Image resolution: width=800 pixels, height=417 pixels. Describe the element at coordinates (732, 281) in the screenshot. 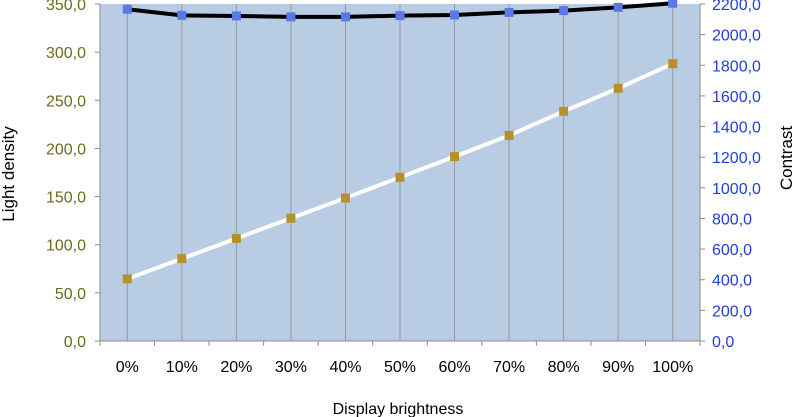

I see `right-tick-label: 400,0` at that location.